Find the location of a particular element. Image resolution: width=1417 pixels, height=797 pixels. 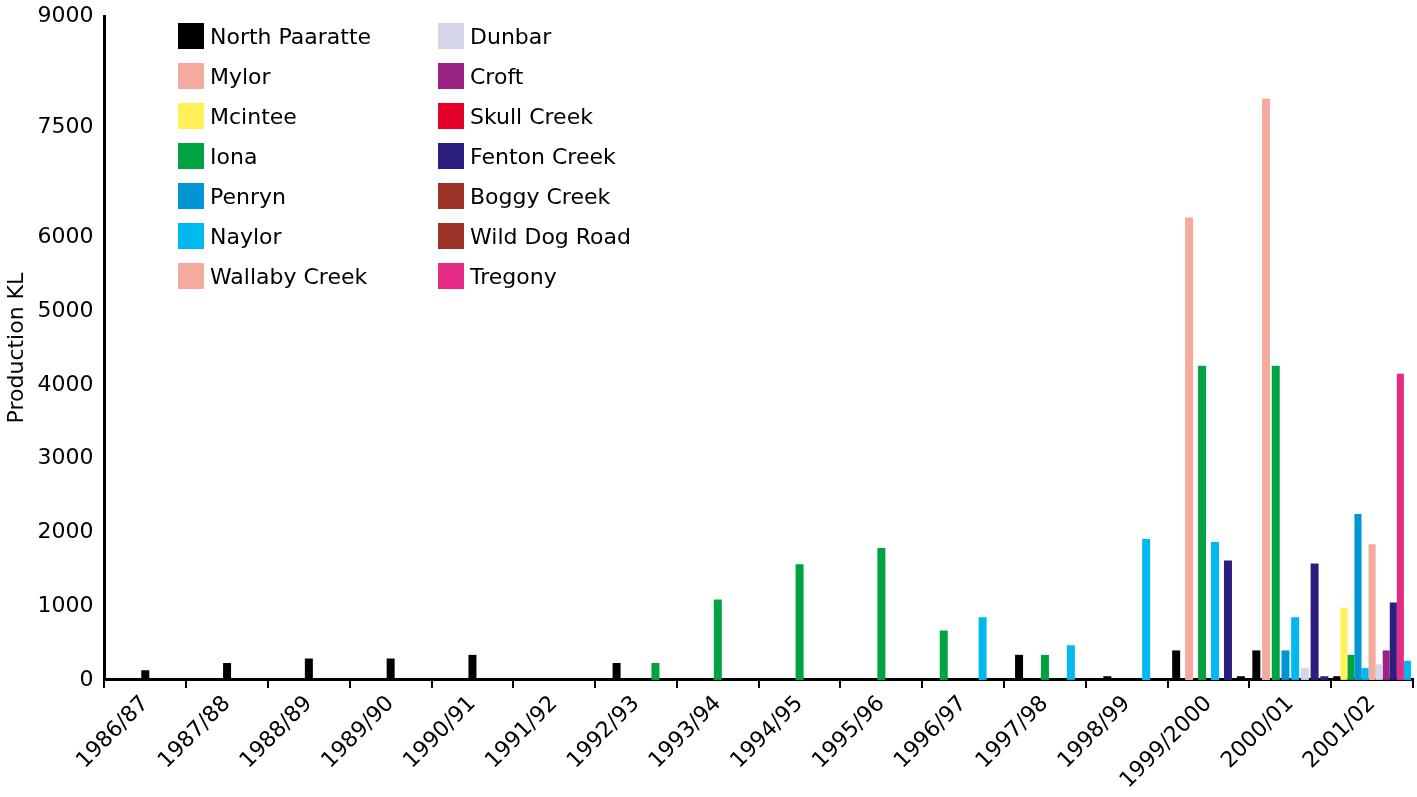

legend-label: Fenton Creek is located at coordinates (543, 156).